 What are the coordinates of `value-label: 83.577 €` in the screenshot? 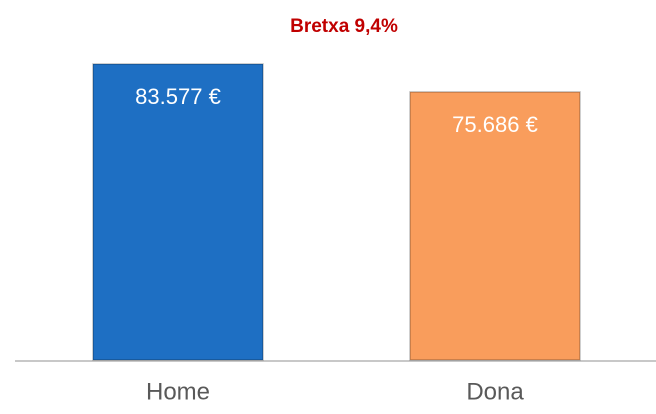 It's located at (178, 96).